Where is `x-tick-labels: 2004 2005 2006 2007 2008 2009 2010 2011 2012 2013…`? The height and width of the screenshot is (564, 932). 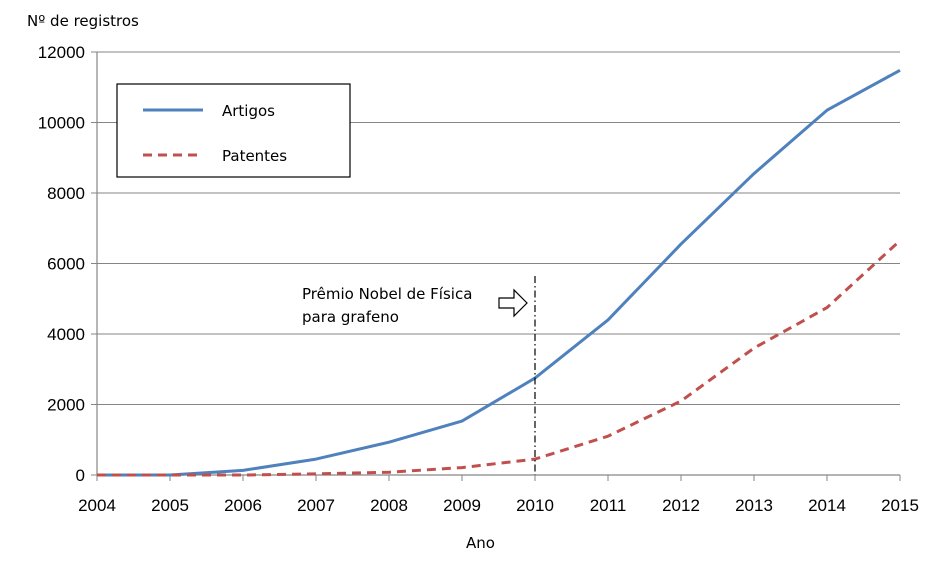
x-tick-labels: 2004 2005 2006 2007 2008 2009 2010 2011 2012 2013… is located at coordinates (498, 495).